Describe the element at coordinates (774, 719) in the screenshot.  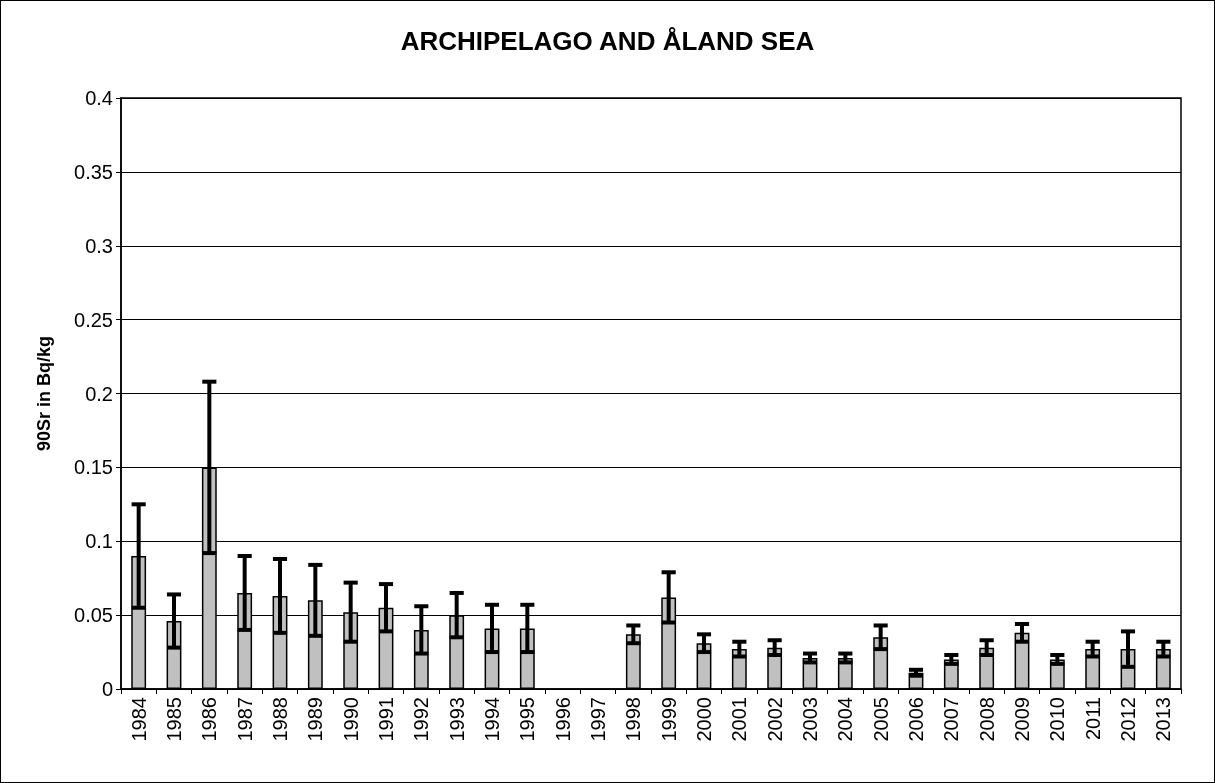
I see `x-tick-label: 2002` at that location.